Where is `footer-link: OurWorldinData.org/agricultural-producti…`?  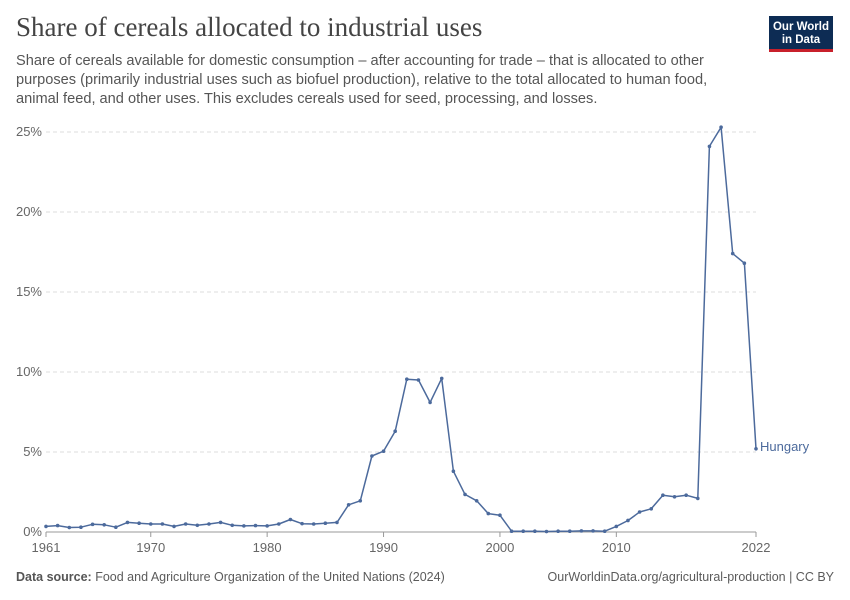 footer-link: OurWorldinData.org/agricultural-producti… is located at coordinates (690, 577).